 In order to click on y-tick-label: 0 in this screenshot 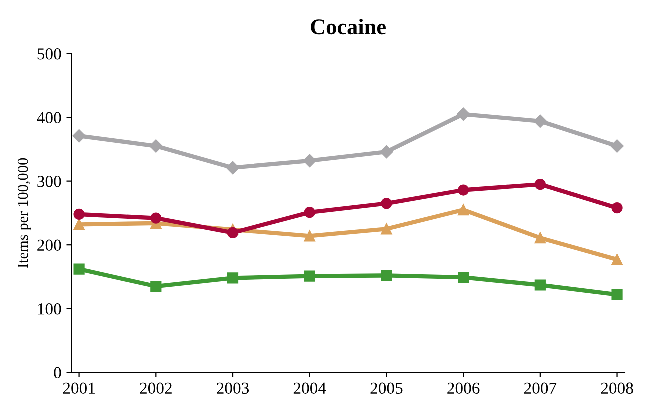, I will do `click(58, 373)`.